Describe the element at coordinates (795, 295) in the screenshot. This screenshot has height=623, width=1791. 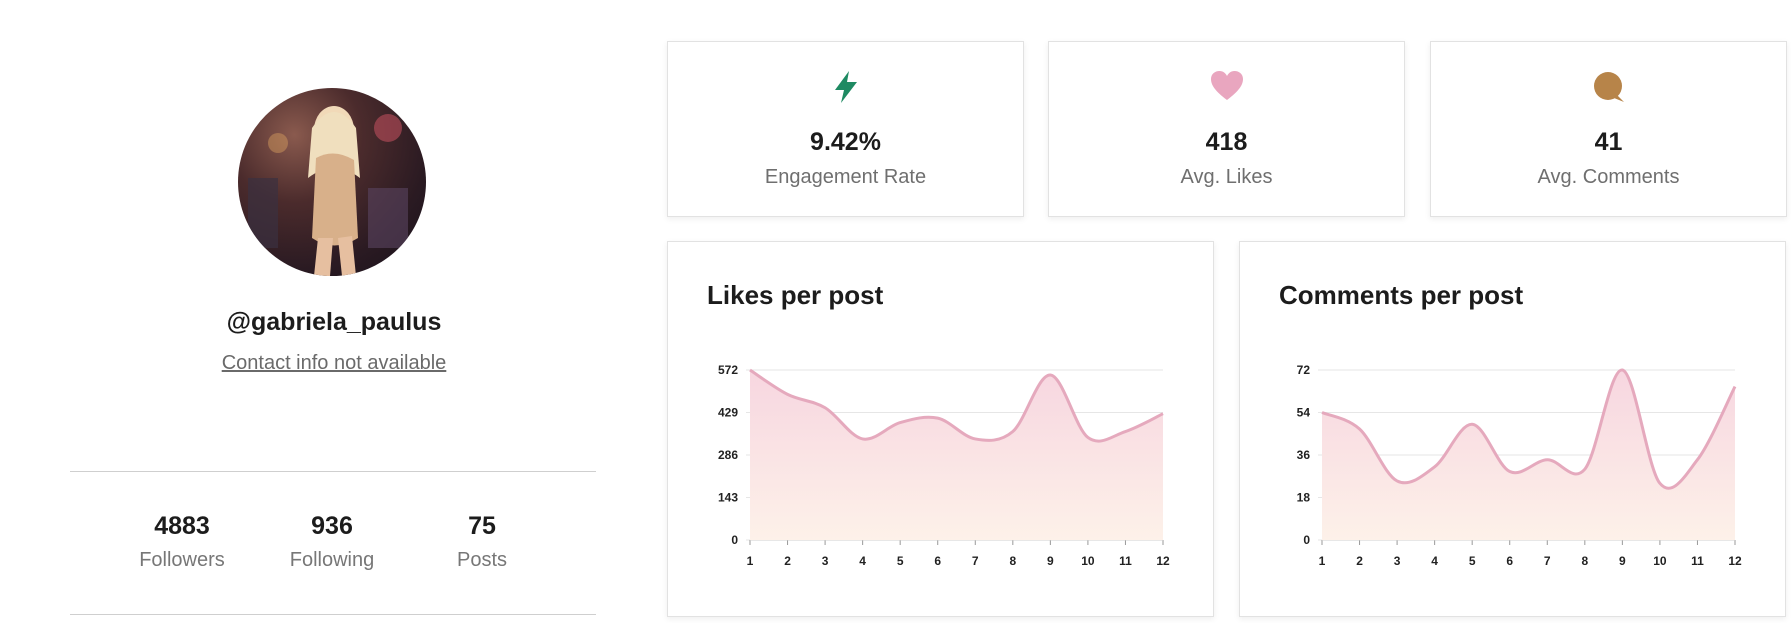
I see `likes-chart-title: Likes per post` at that location.